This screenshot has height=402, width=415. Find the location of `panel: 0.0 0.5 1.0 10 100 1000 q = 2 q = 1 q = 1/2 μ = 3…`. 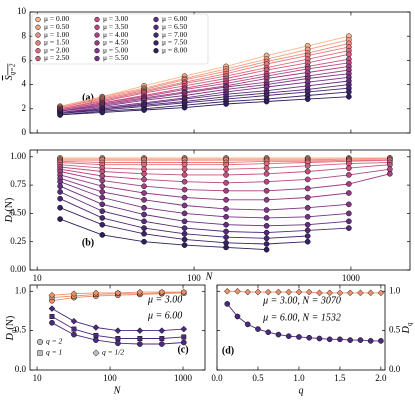

panel: 0.0 0.5 1.0 10 100 1000 q = 2 q = 1 q = 1/2 μ = 3… is located at coordinates (105, 340).